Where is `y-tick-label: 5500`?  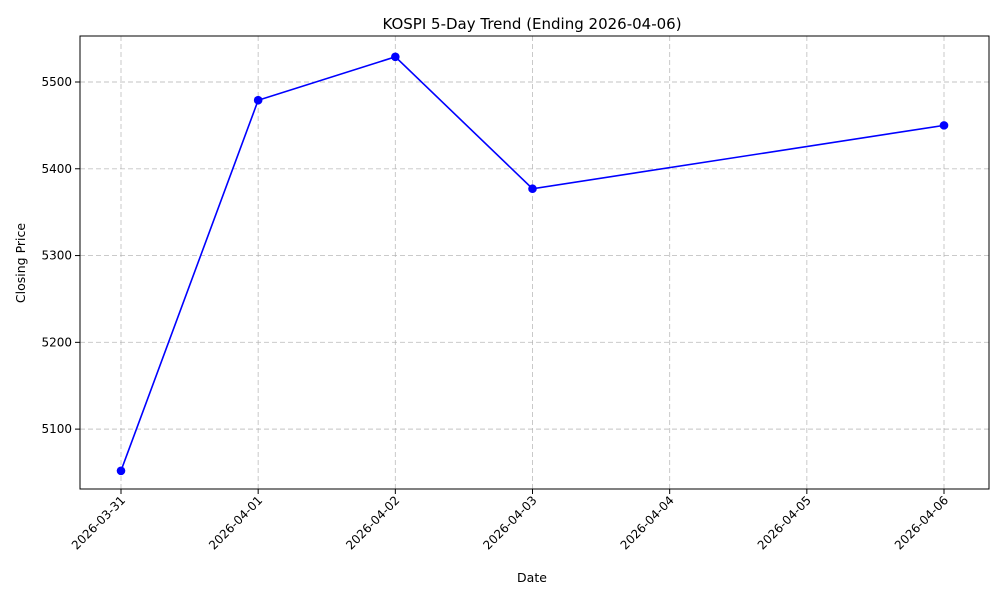
y-tick-label: 5500 is located at coordinates (56, 82).